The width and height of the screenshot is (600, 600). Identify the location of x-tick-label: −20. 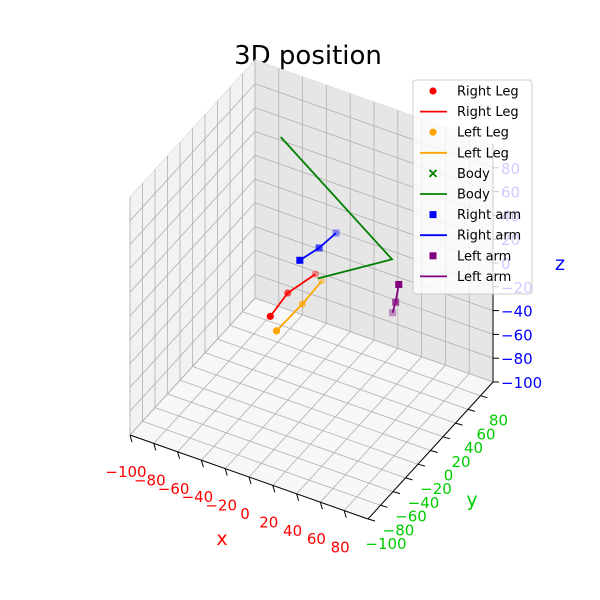
(221, 506).